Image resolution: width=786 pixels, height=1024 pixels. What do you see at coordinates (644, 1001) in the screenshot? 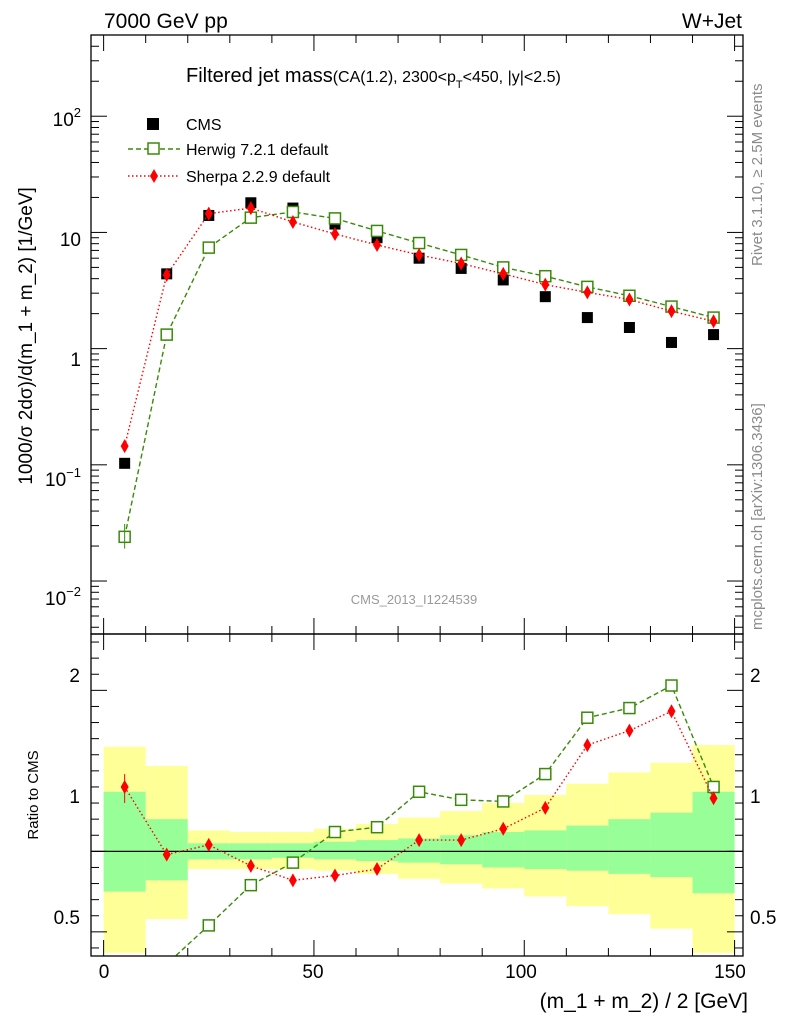
I see `x-axis-label: (m_1 + m_2) / 2 [GeV]` at bounding box center [644, 1001].